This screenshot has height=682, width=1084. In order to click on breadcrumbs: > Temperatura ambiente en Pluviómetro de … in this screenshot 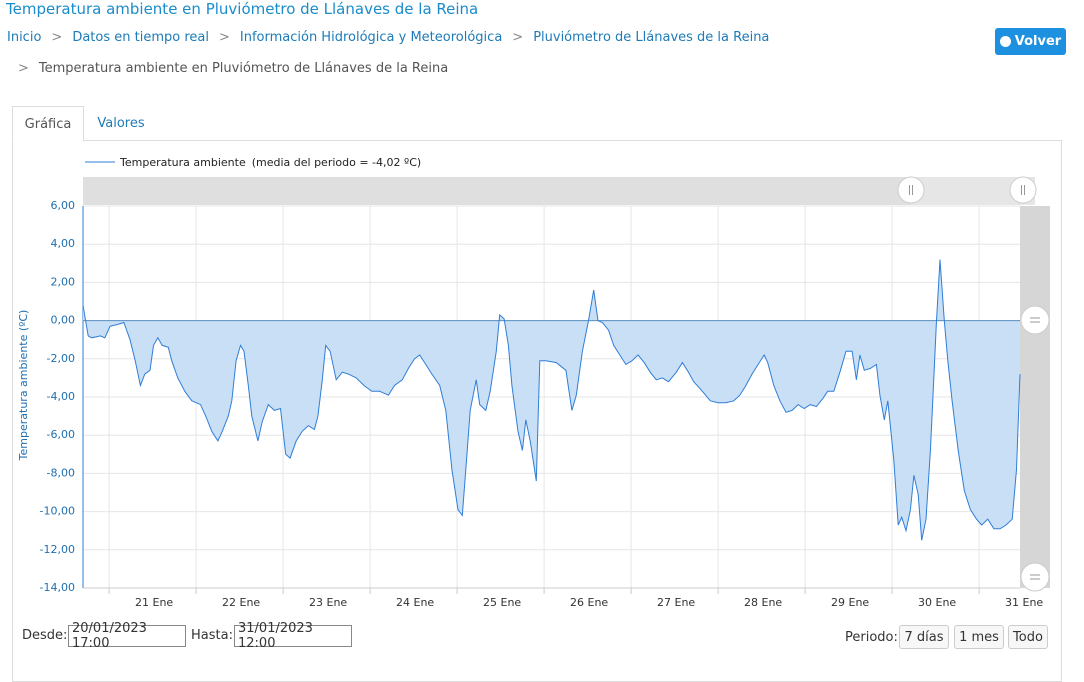, I will do `click(233, 68)`.